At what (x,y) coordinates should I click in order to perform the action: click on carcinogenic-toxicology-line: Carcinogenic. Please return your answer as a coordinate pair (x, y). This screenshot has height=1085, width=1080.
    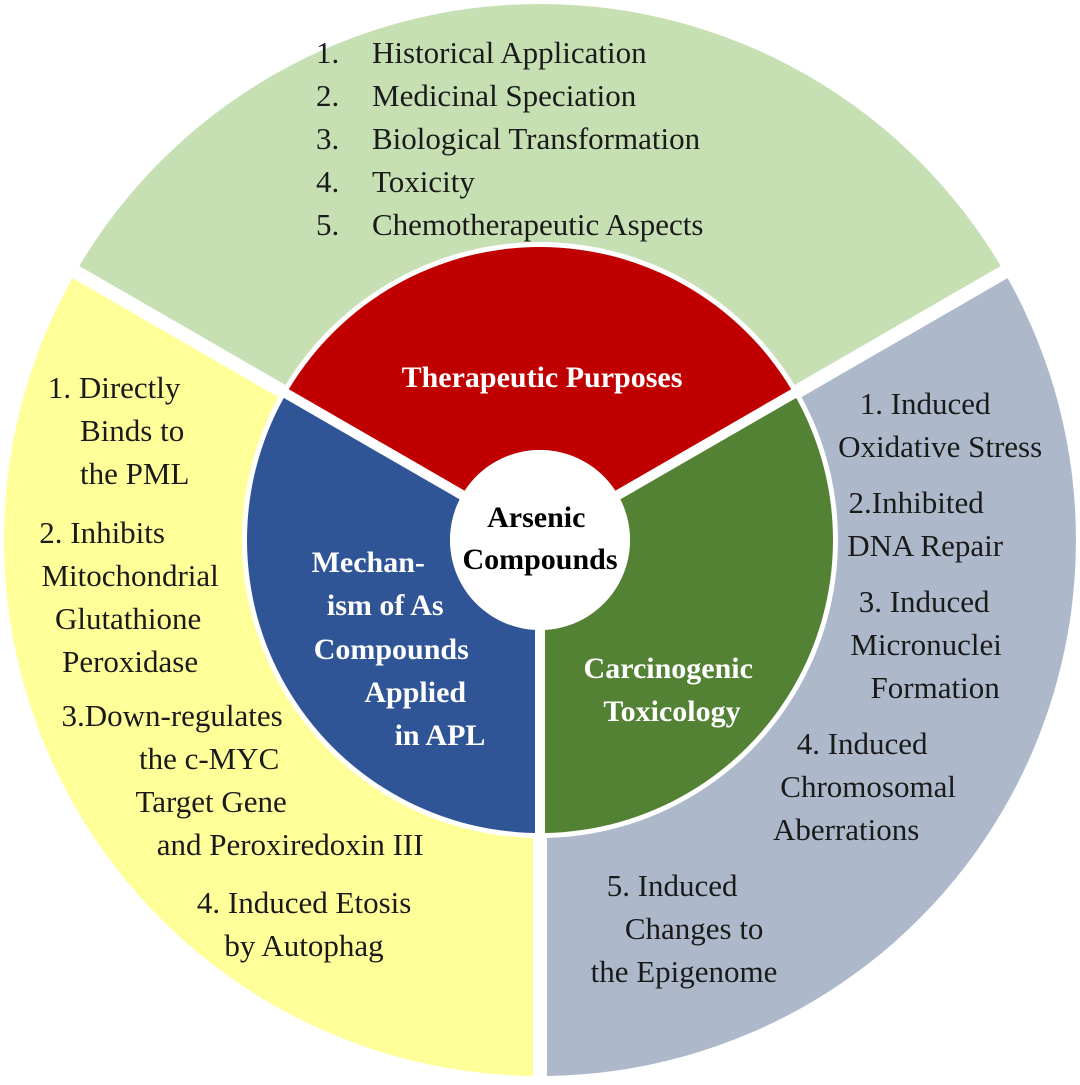
    Looking at the image, I should click on (668, 668).